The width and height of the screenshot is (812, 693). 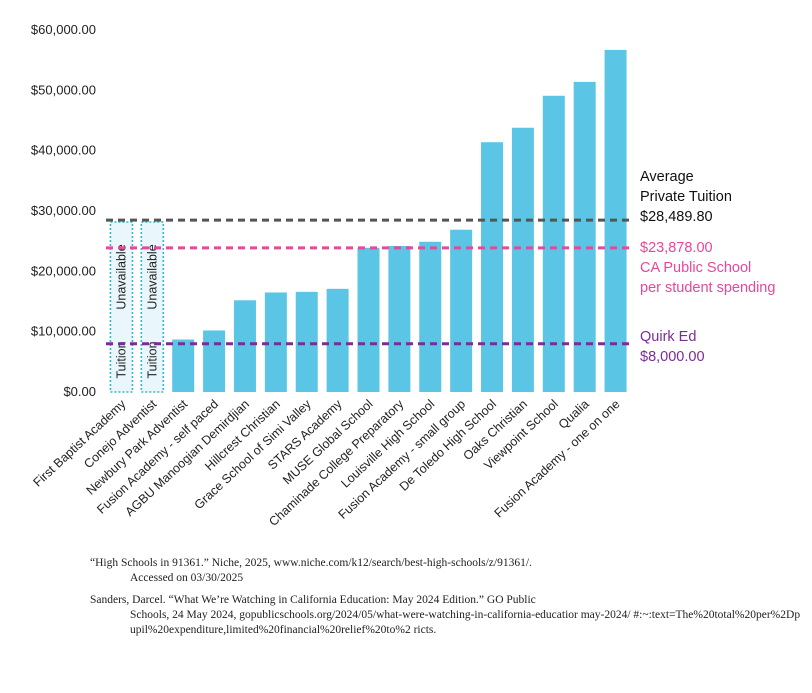 What do you see at coordinates (63, 331) in the screenshot?
I see `y-tick-label: $10,000.00` at bounding box center [63, 331].